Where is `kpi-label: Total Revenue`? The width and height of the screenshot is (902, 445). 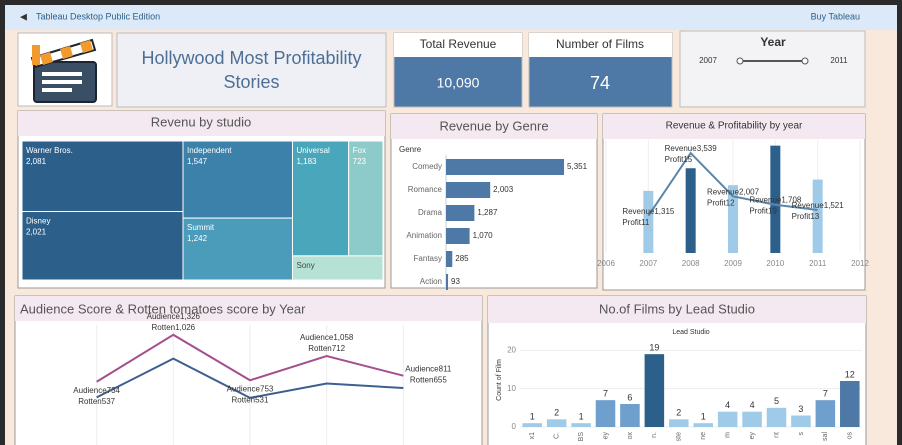 kpi-label: Total Revenue is located at coordinates (458, 44).